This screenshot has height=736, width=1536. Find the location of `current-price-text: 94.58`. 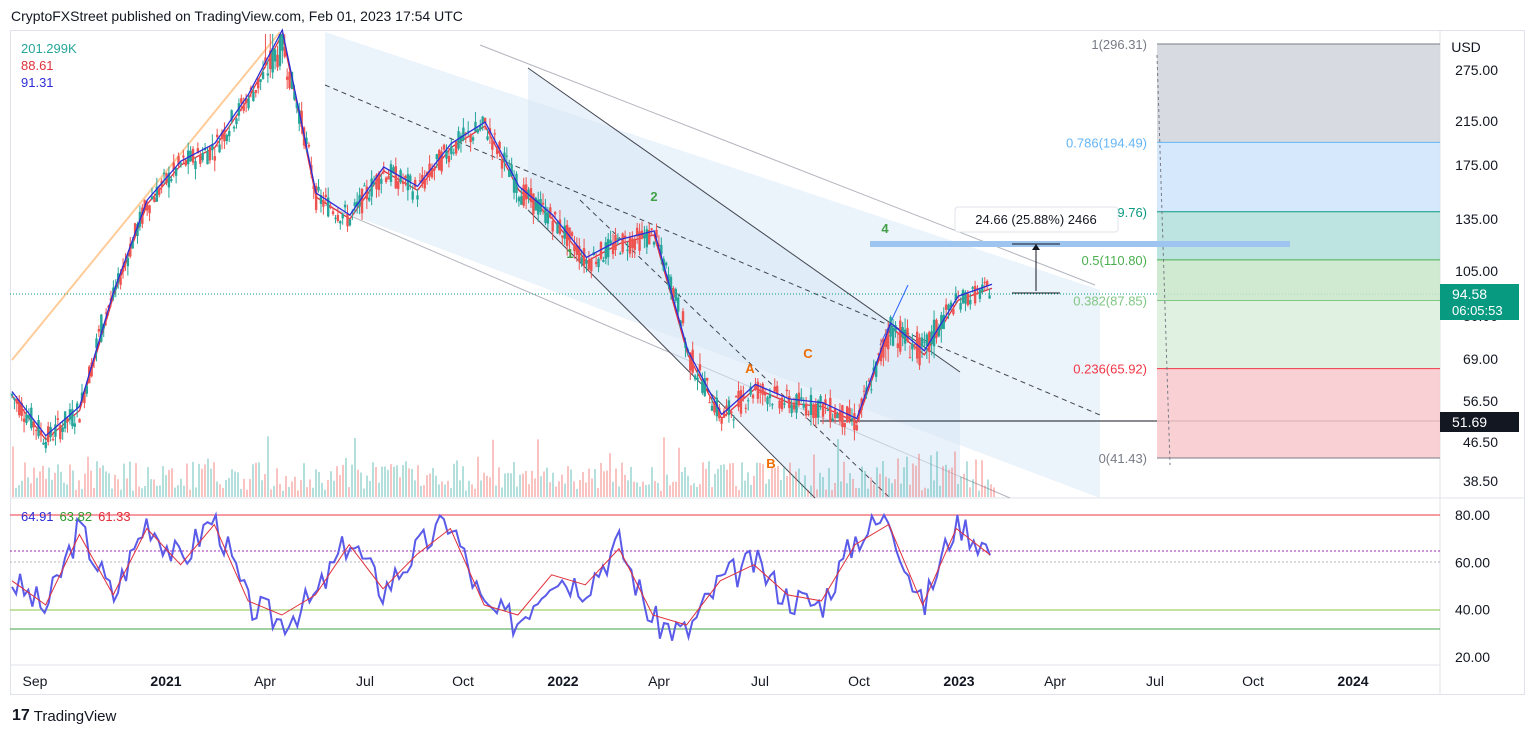

current-price-text: 94.58 is located at coordinates (1469, 294).